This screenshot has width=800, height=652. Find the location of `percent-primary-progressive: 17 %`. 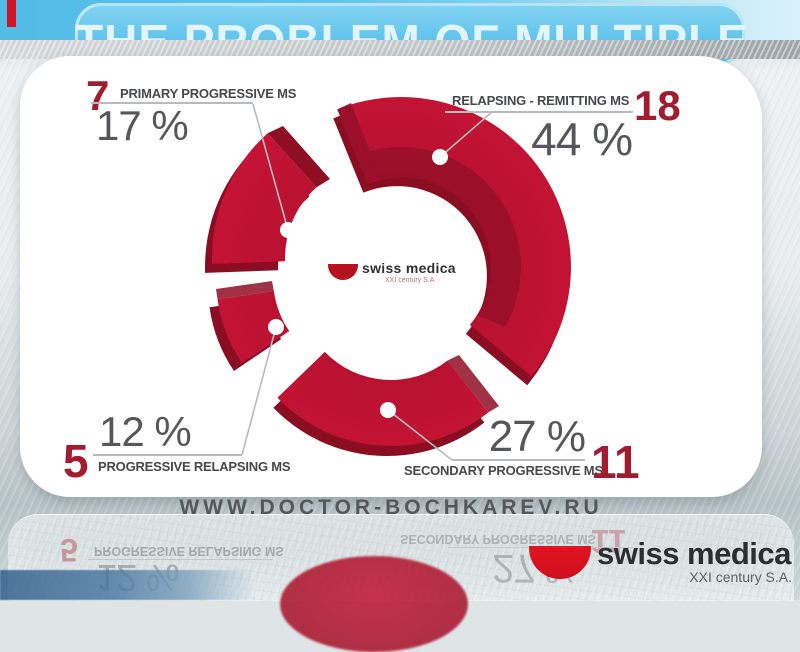

percent-primary-progressive: 17 % is located at coordinates (142, 125).